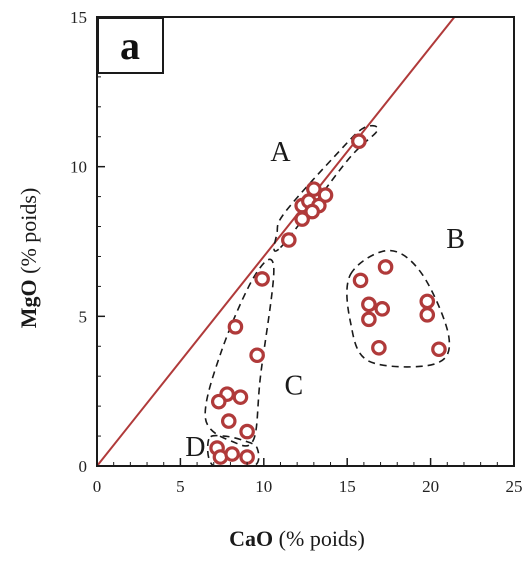 The image size is (528, 563). Describe the element at coordinates (28, 231) in the screenshot. I see `y-axis-title-unit: (% poids)` at that location.